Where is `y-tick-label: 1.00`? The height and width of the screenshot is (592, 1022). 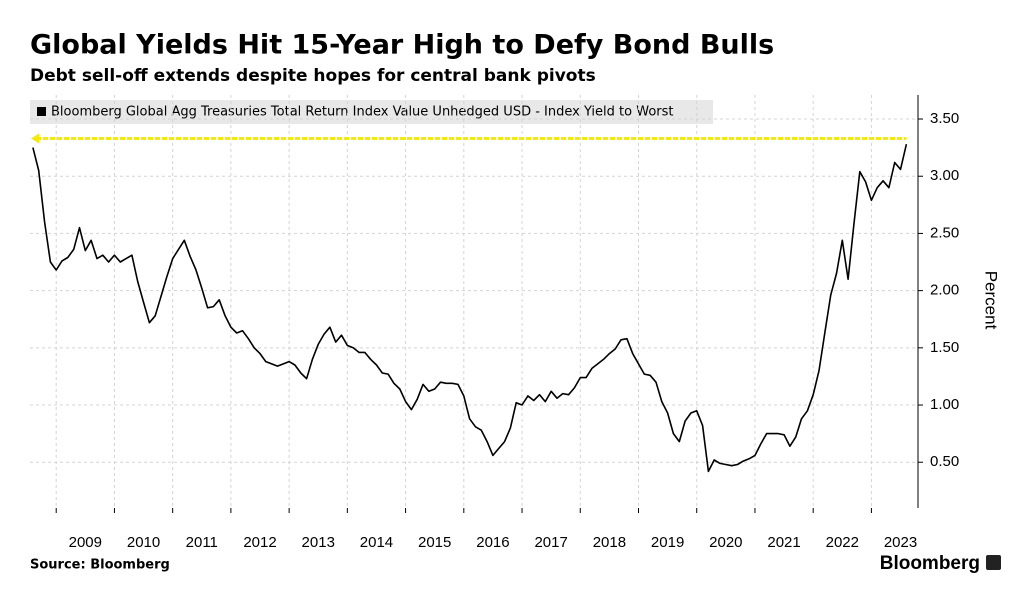 y-tick-label: 1.00 is located at coordinates (944, 404).